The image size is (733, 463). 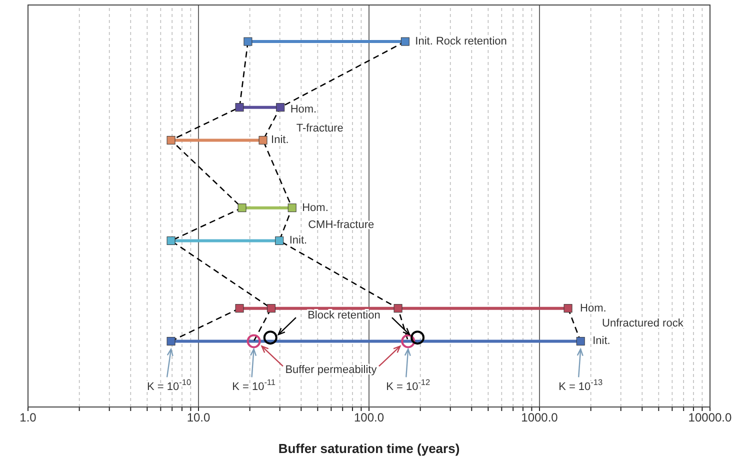 I want to click on annotation: K = 10$^{-12}$, so click(x=408, y=386).